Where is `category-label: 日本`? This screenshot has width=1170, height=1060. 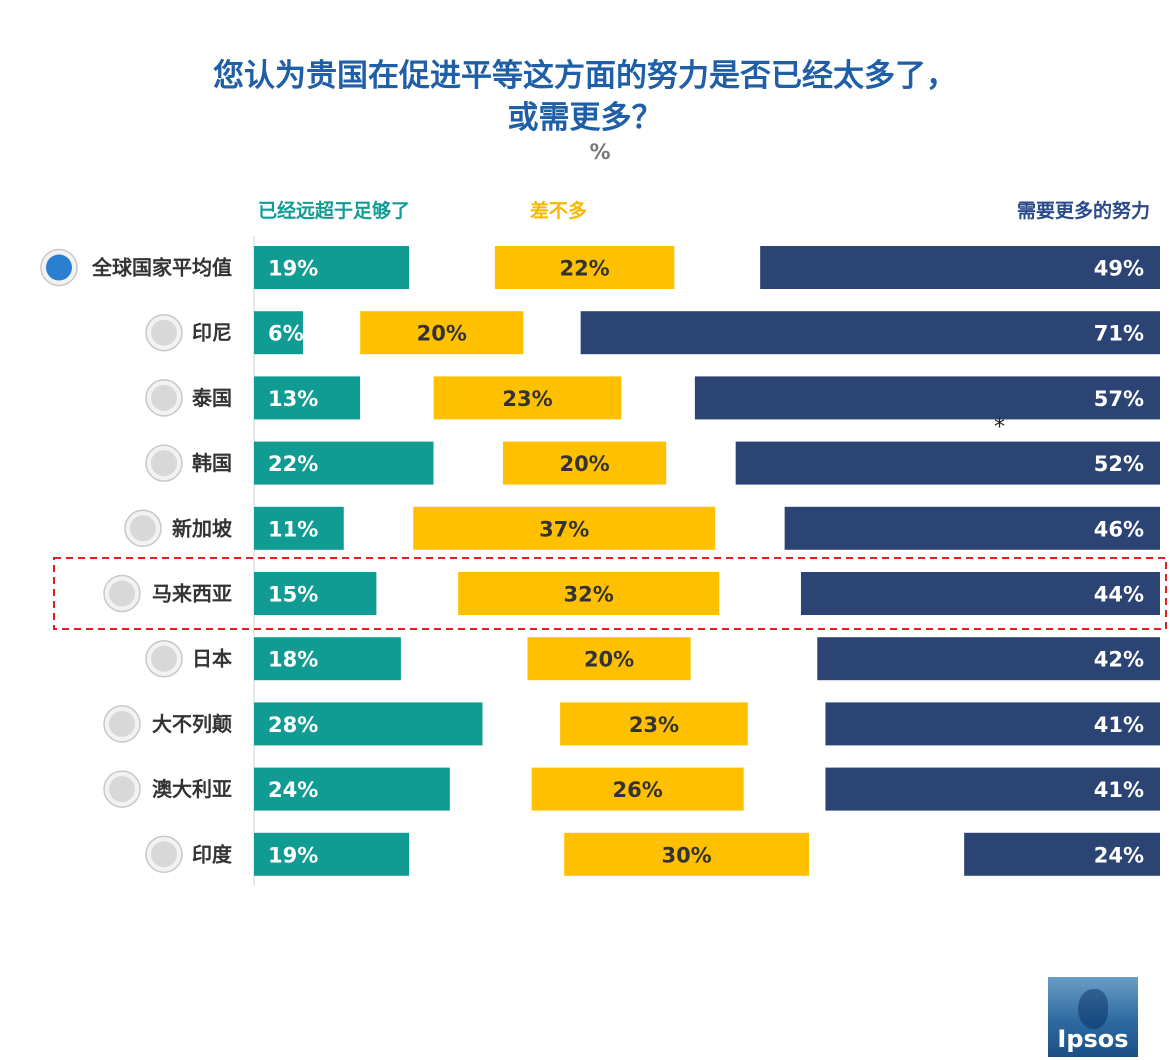
category-label: 日本 is located at coordinates (212, 659).